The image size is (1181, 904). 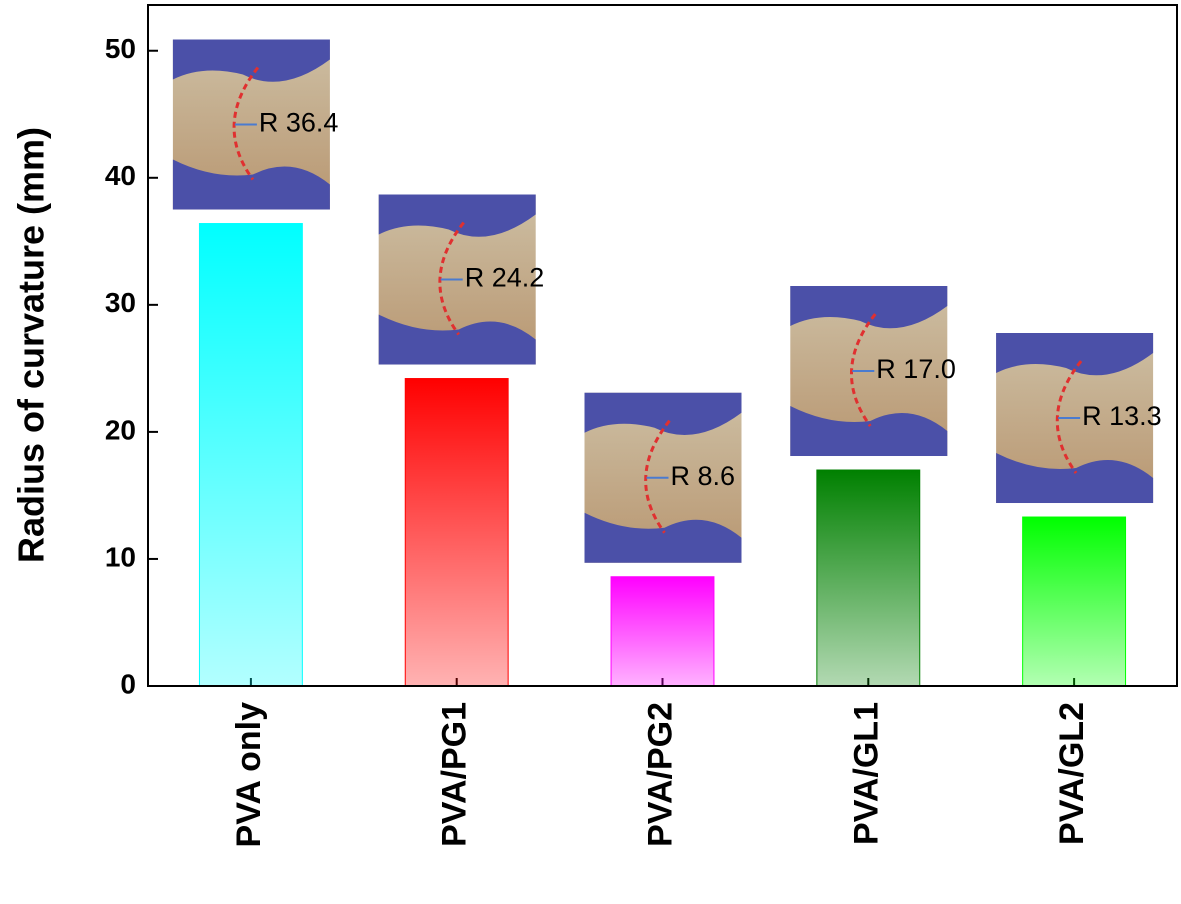 I want to click on y-tick-label: 50, so click(x=120, y=48).